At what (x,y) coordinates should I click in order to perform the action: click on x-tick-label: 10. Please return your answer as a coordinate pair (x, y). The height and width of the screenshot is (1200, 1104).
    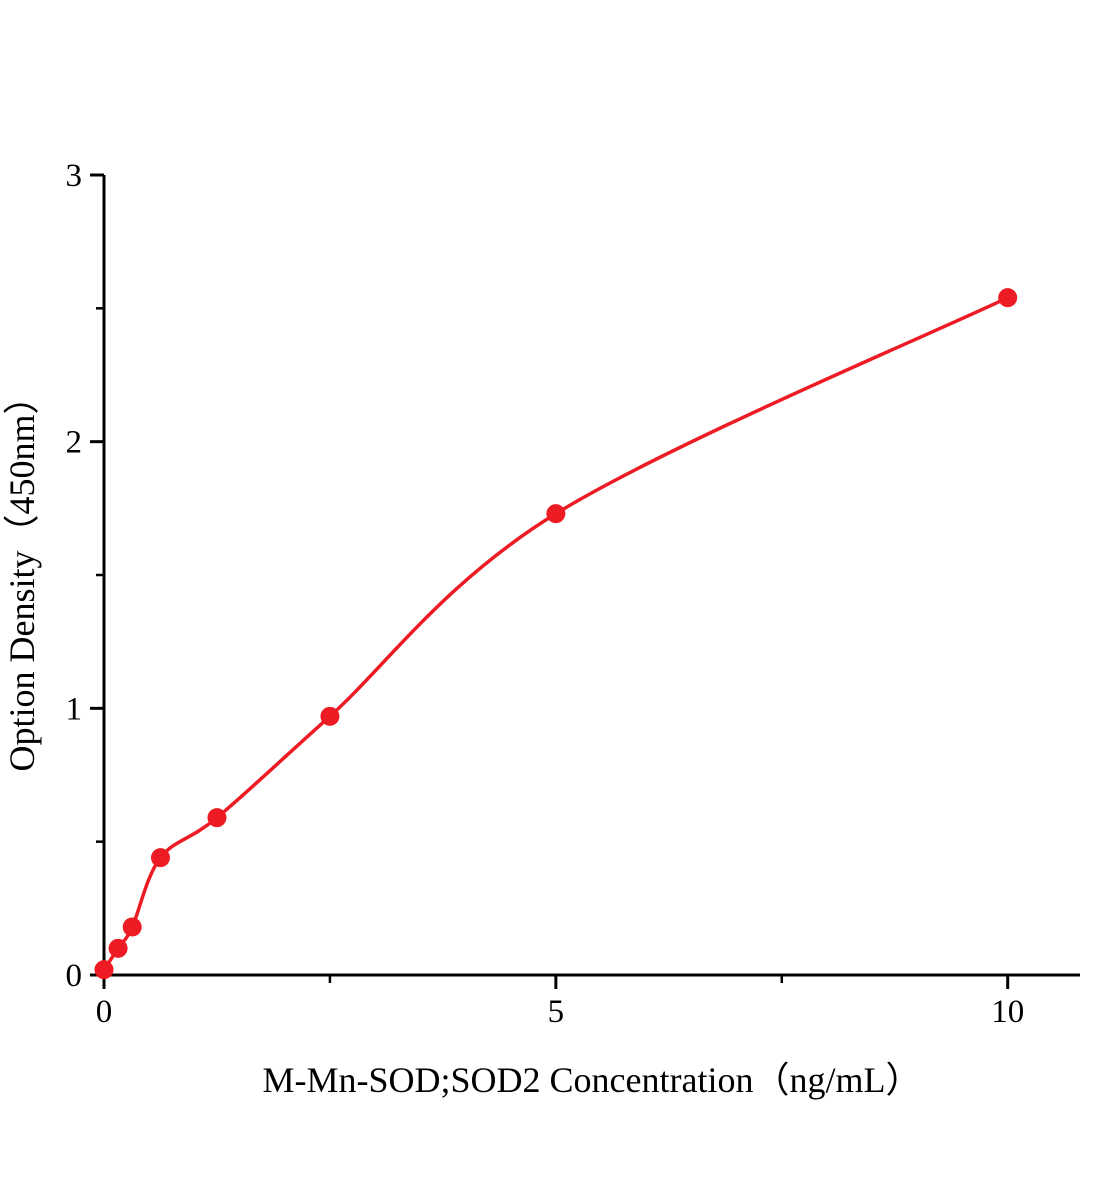
    Looking at the image, I should click on (1007, 1012).